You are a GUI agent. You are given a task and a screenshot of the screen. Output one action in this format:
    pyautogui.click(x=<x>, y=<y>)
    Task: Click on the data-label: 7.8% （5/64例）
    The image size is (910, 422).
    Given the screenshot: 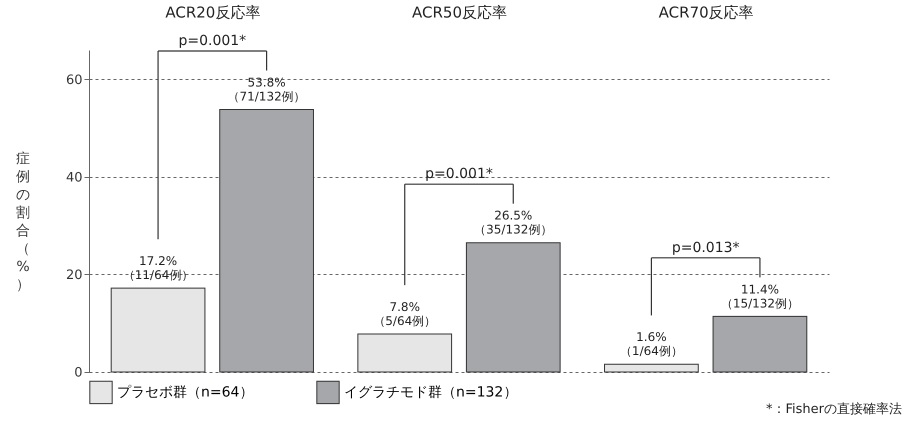 What is the action you would take?
    pyautogui.click(x=404, y=314)
    